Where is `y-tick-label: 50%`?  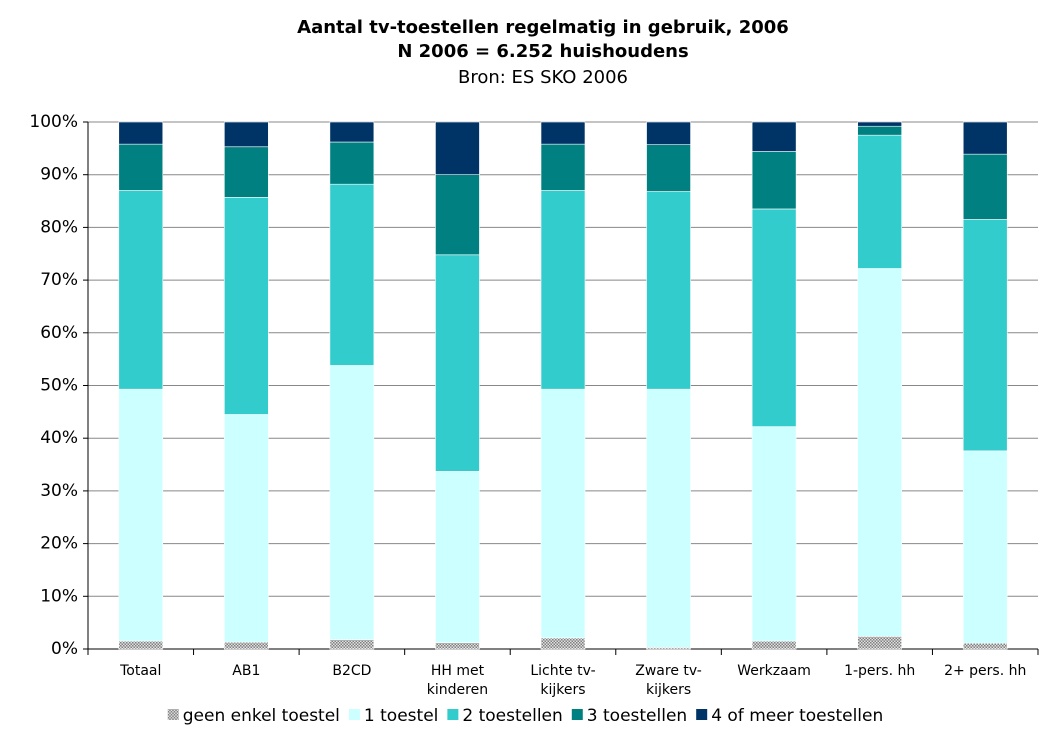 y-tick-label: 50% is located at coordinates (59, 386).